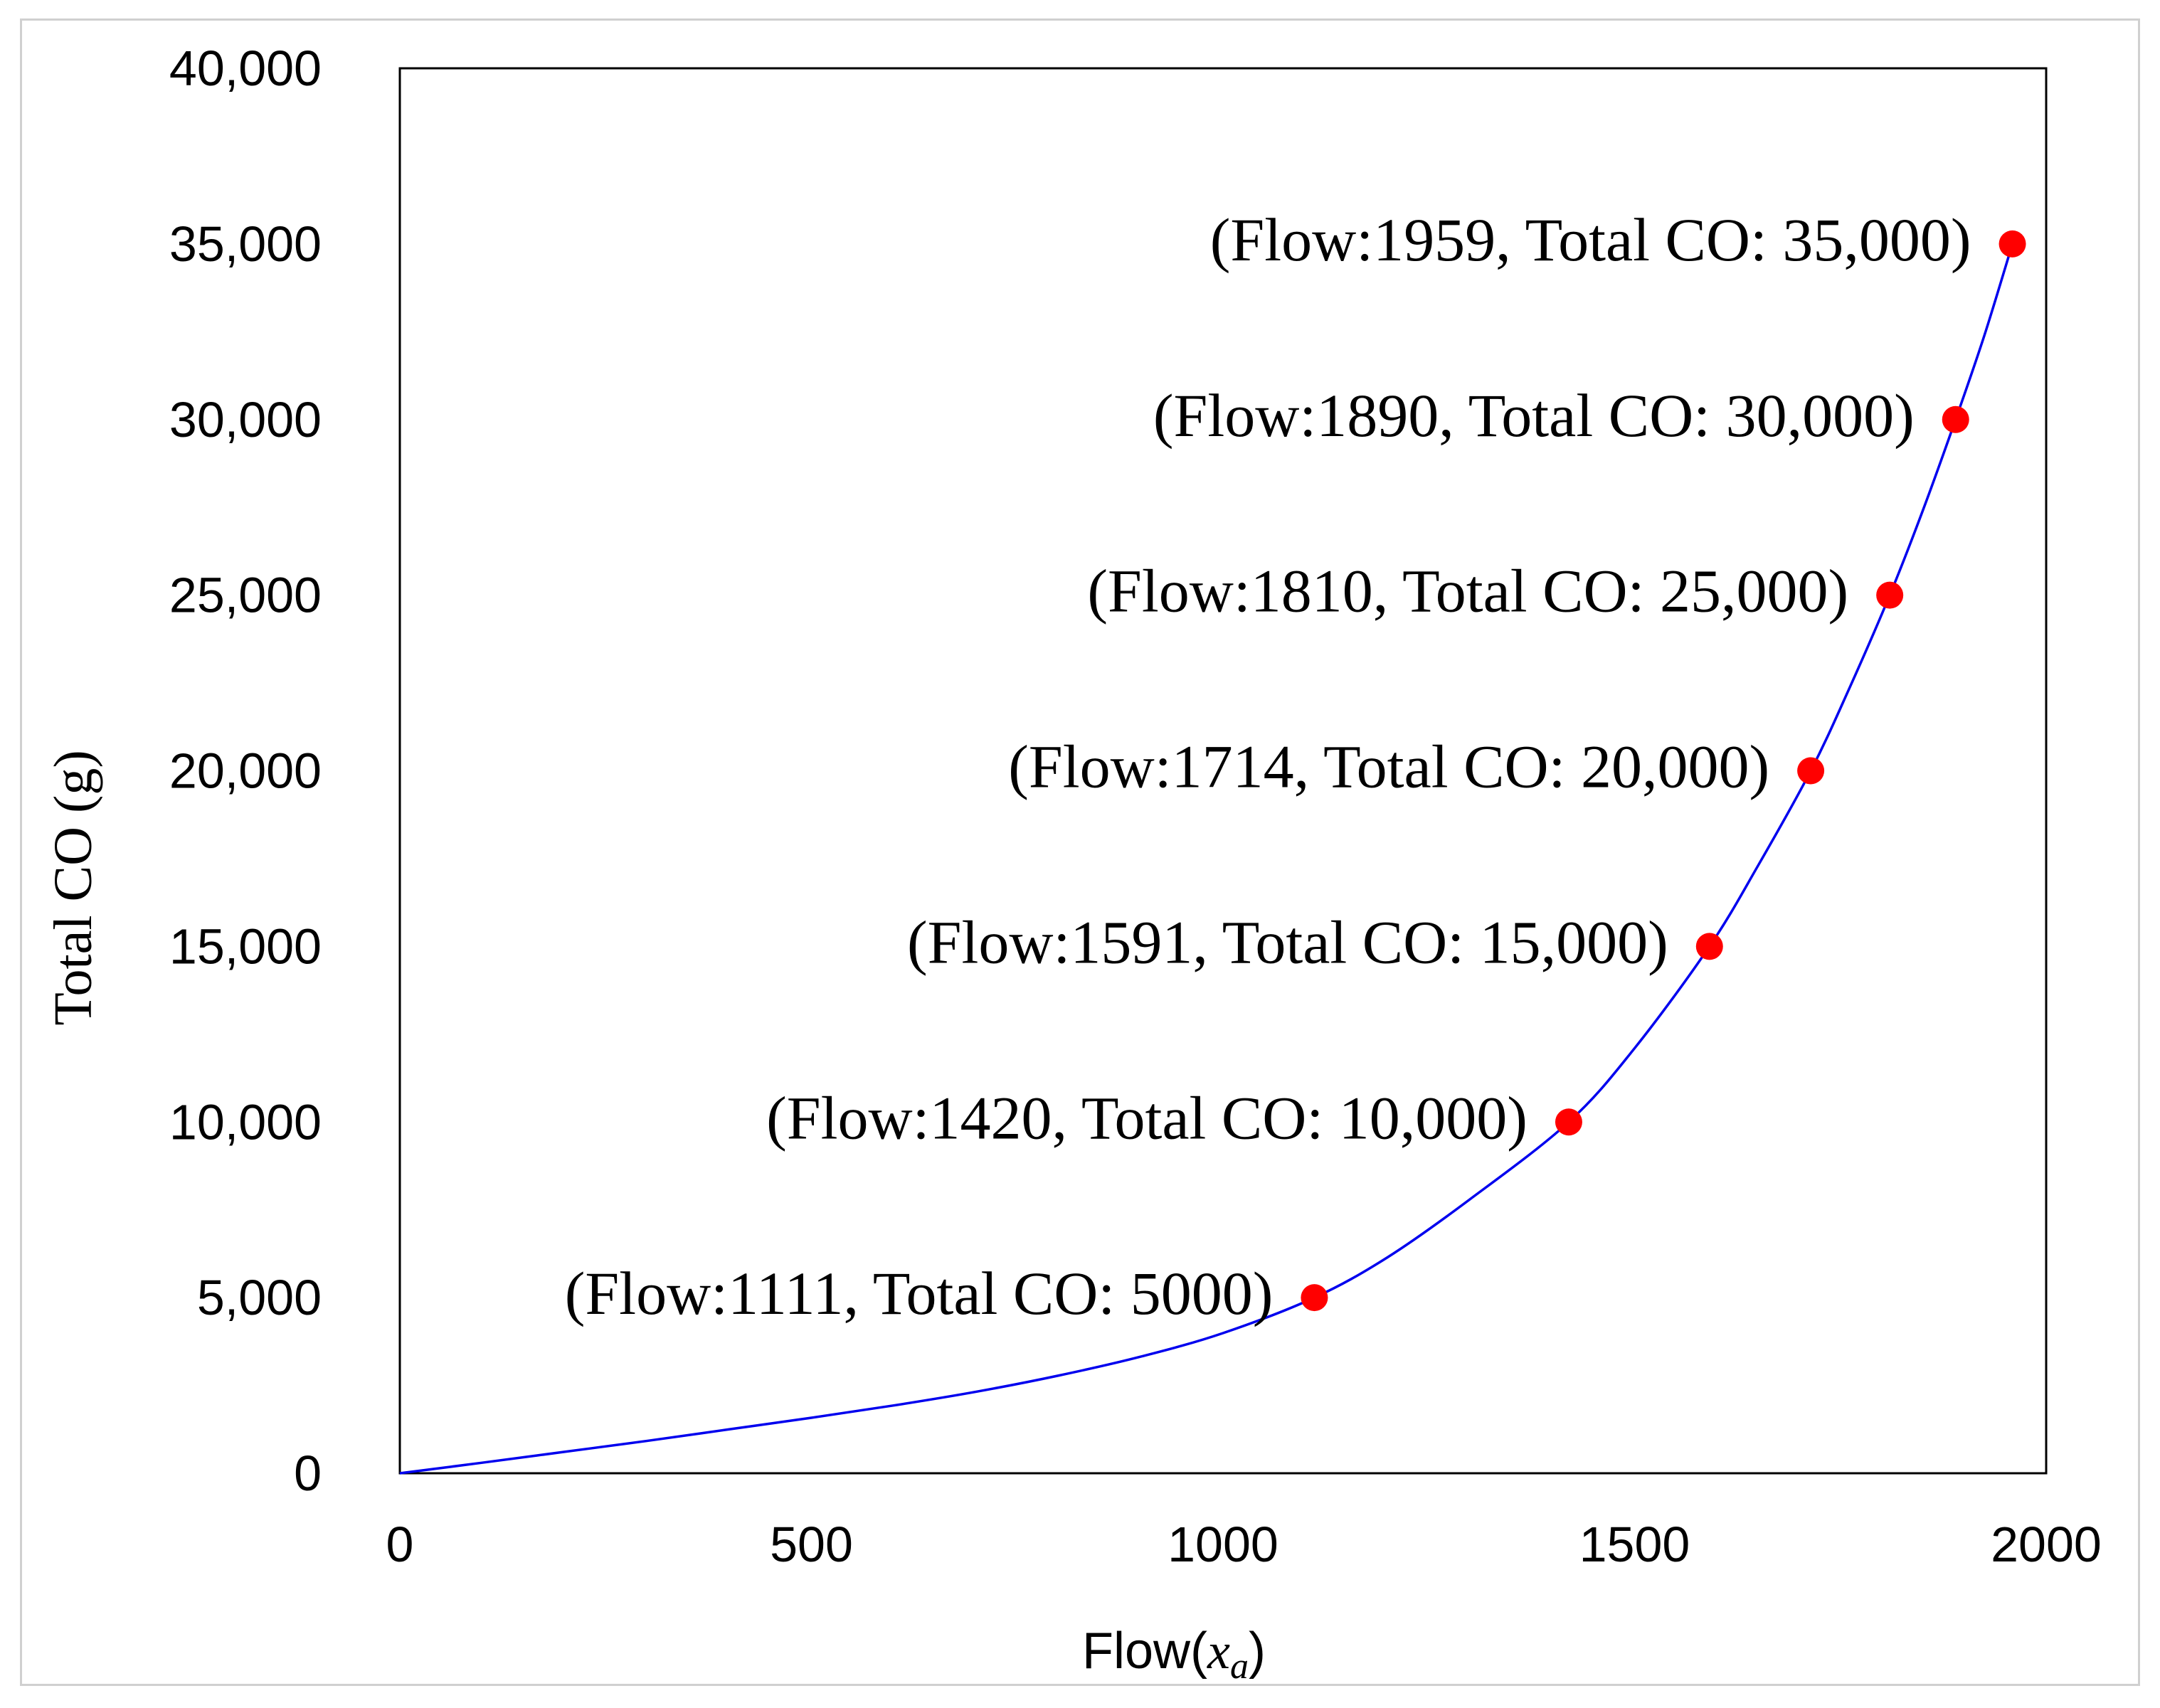 The width and height of the screenshot is (2160, 1708). What do you see at coordinates (1388, 767) in the screenshot?
I see `data-label: (Flow:1714, Total CO: 20,000)` at bounding box center [1388, 767].